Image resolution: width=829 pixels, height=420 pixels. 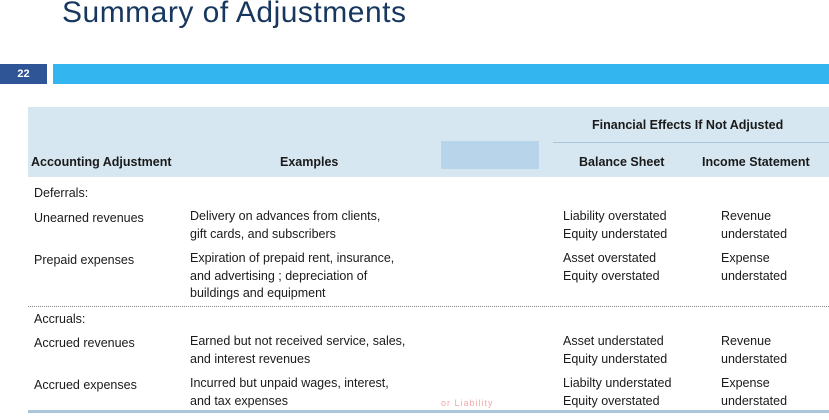 What do you see at coordinates (89, 218) in the screenshot?
I see `row-adjustment: Unearned revenues` at bounding box center [89, 218].